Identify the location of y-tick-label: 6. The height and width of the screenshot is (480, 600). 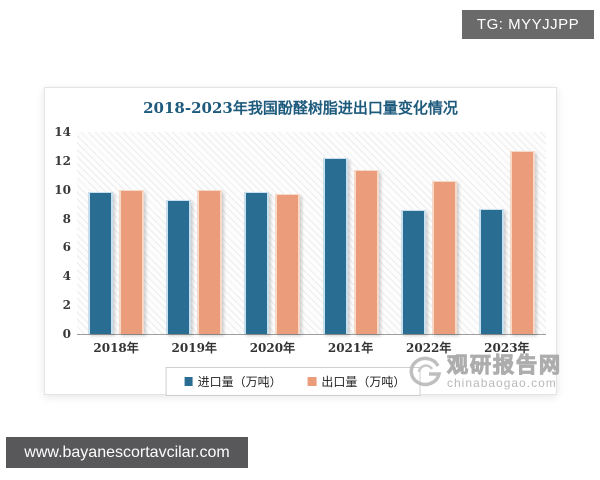
(66, 247).